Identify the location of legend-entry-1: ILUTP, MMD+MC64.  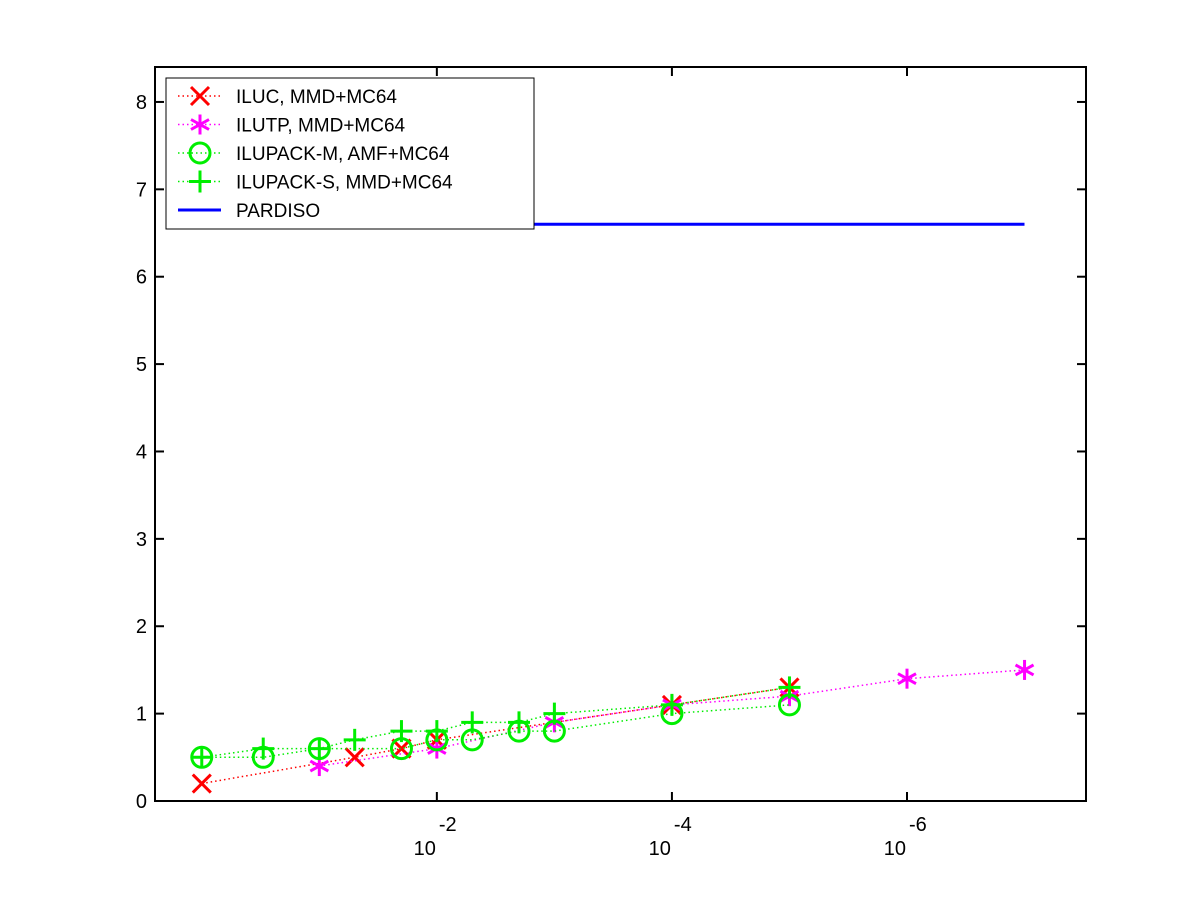
(292, 125).